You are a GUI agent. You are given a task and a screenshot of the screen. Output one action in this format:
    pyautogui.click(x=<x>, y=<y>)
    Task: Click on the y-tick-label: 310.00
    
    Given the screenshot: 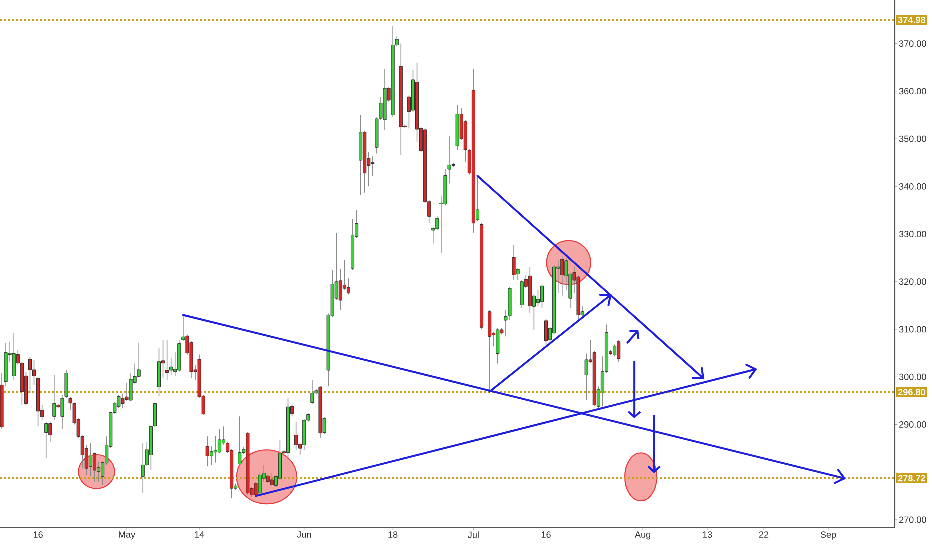 What is the action you would take?
    pyautogui.click(x=912, y=329)
    